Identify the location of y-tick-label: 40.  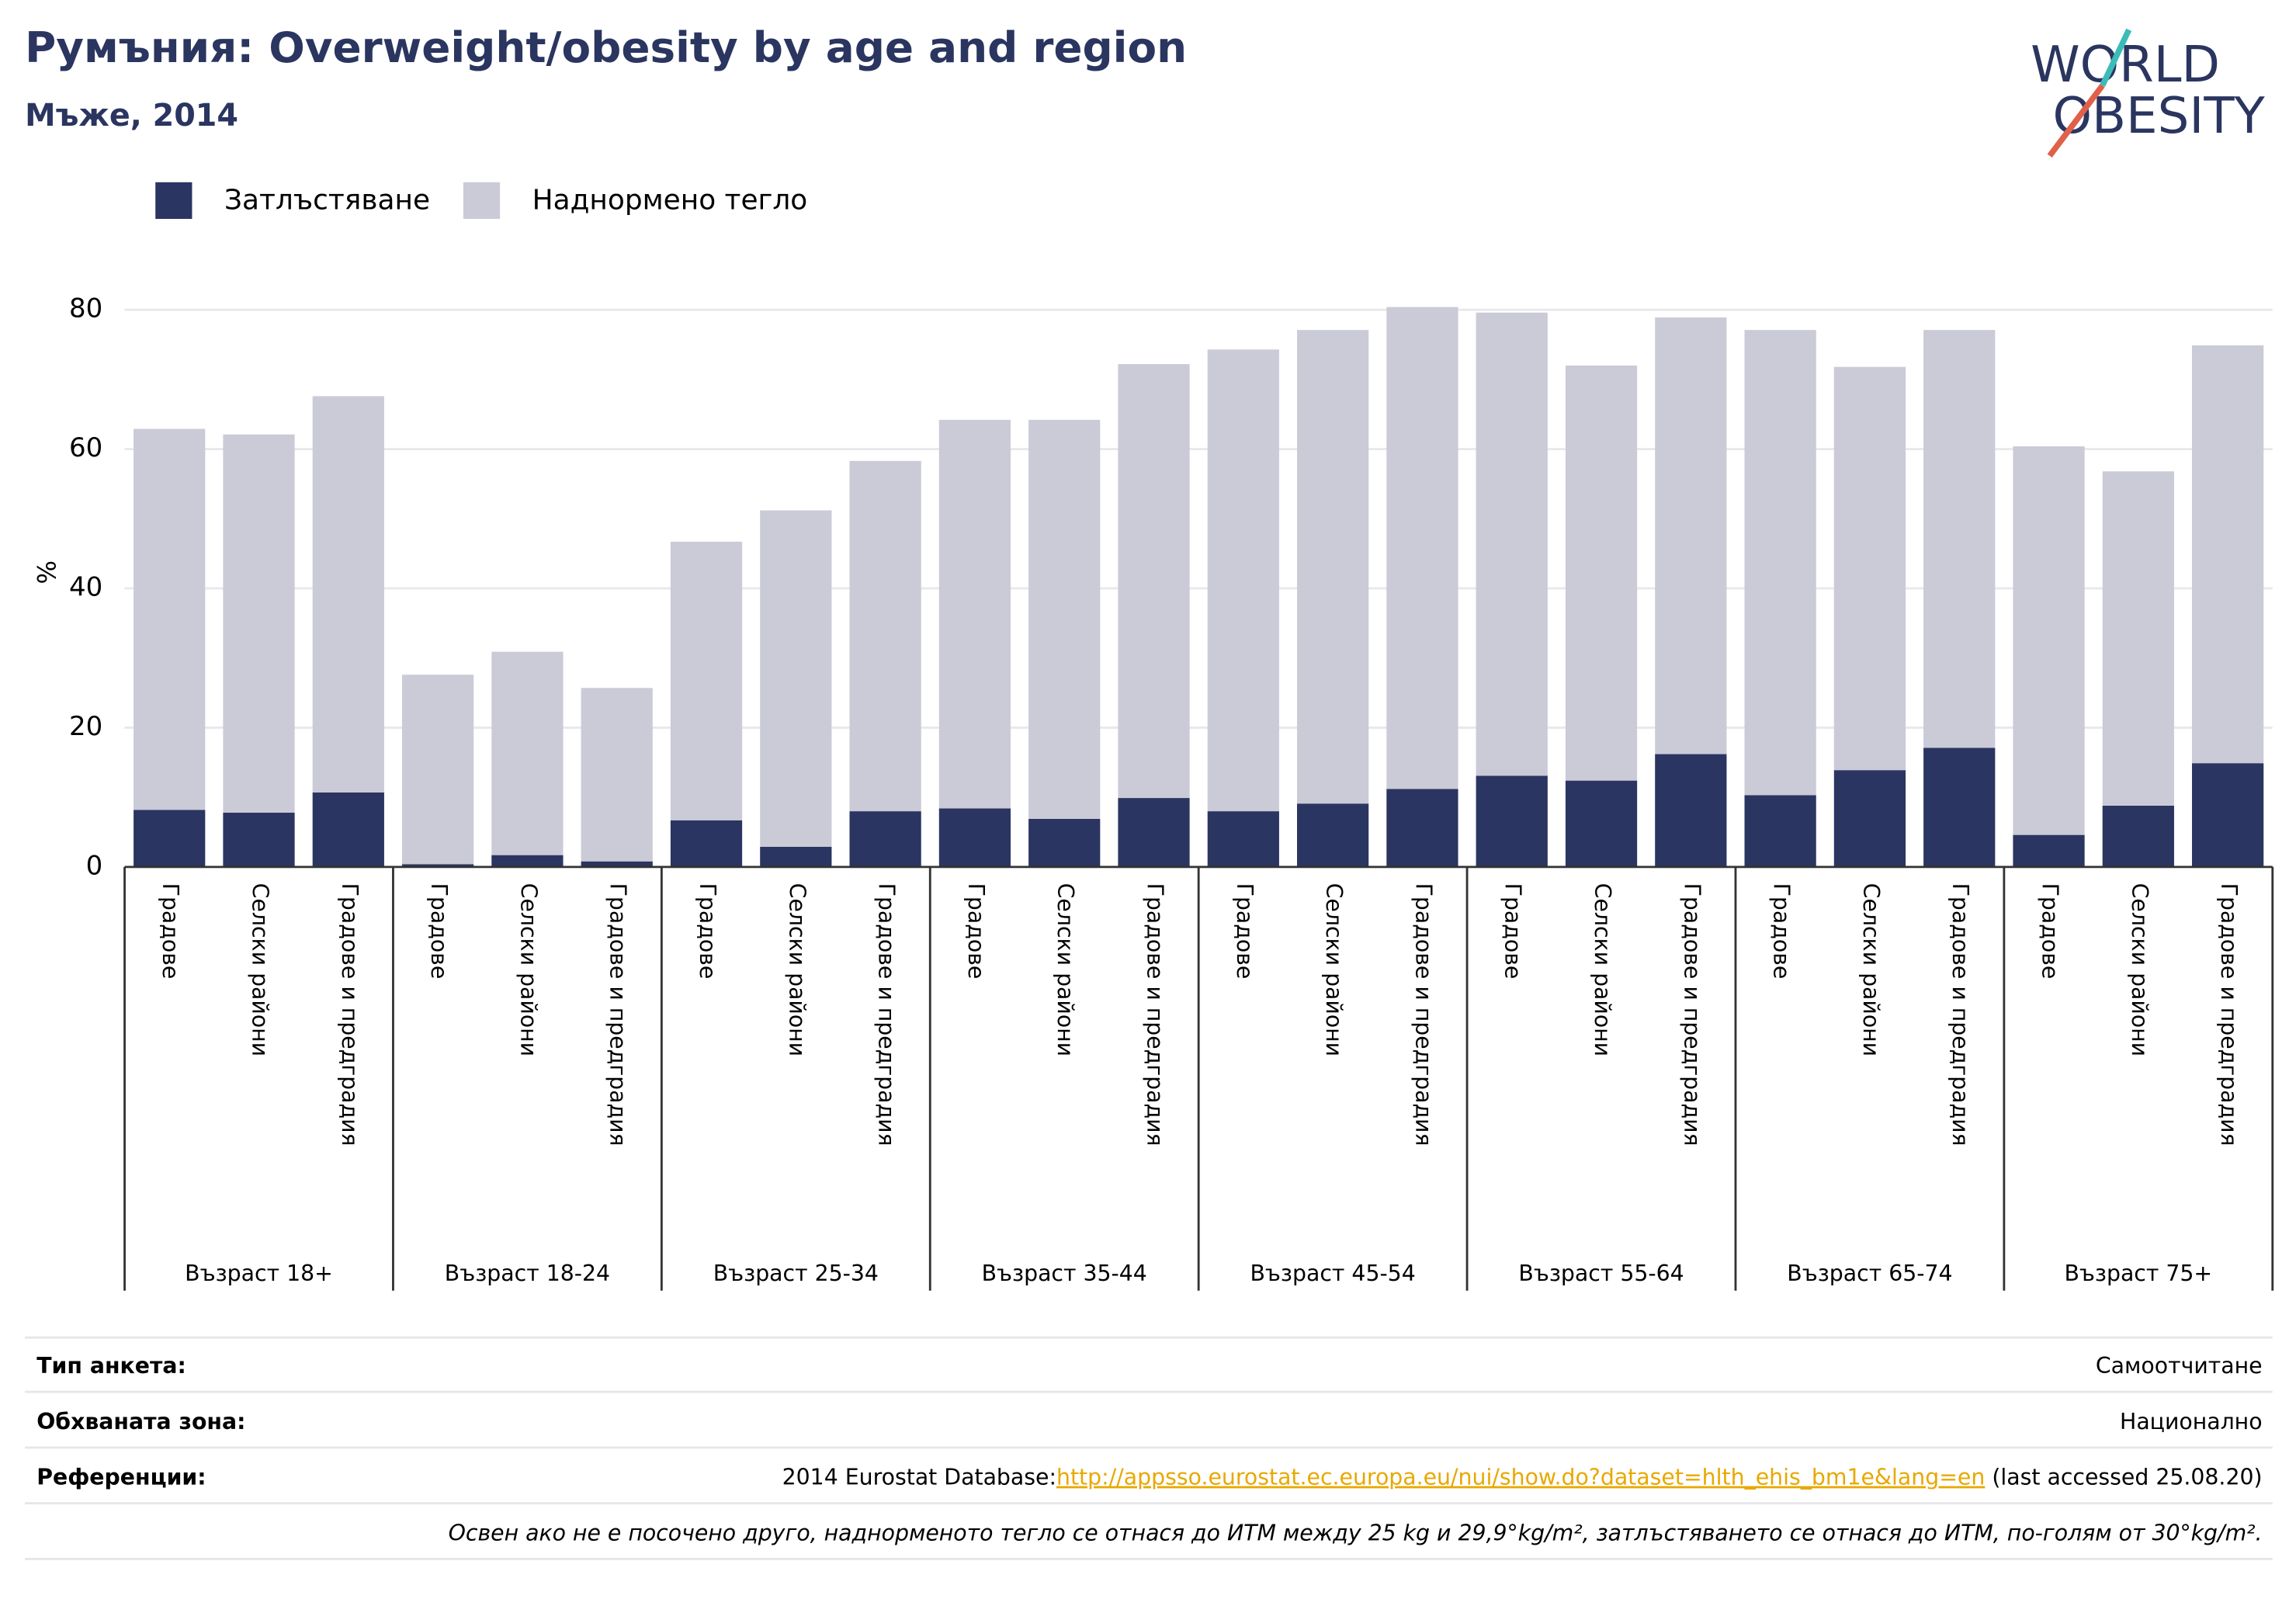
(85, 587).